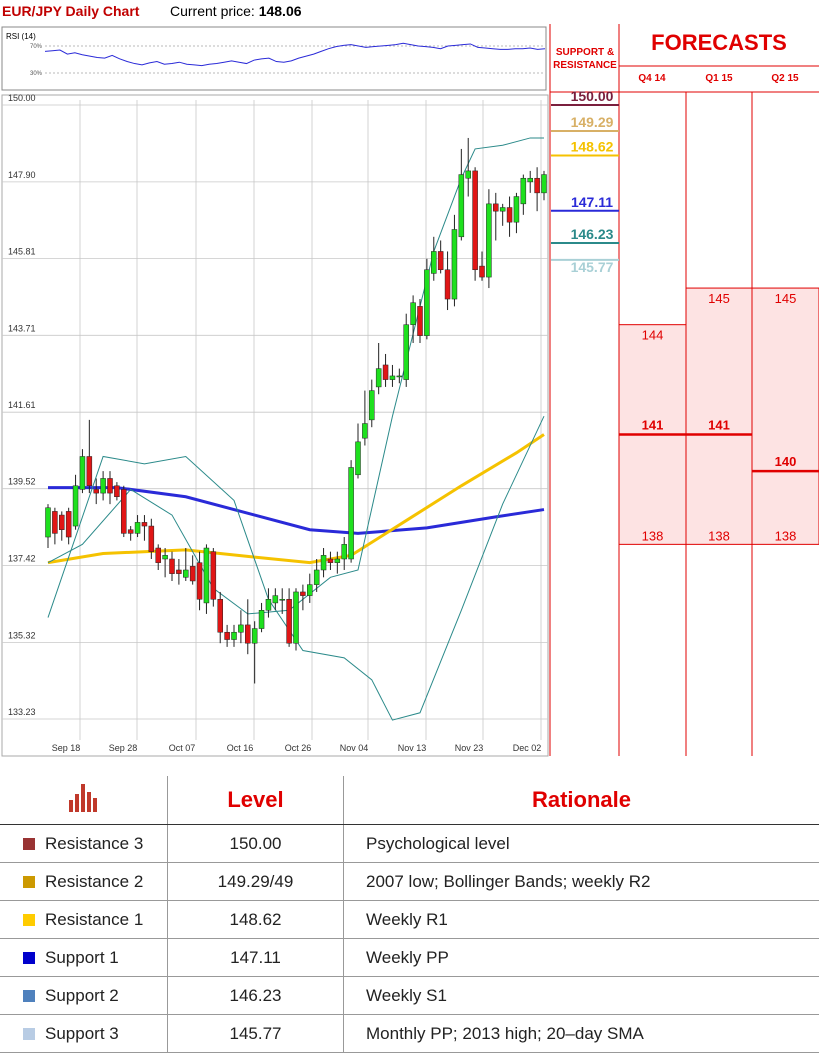  What do you see at coordinates (527, 748) in the screenshot?
I see `x-tick-label: Dec 02` at bounding box center [527, 748].